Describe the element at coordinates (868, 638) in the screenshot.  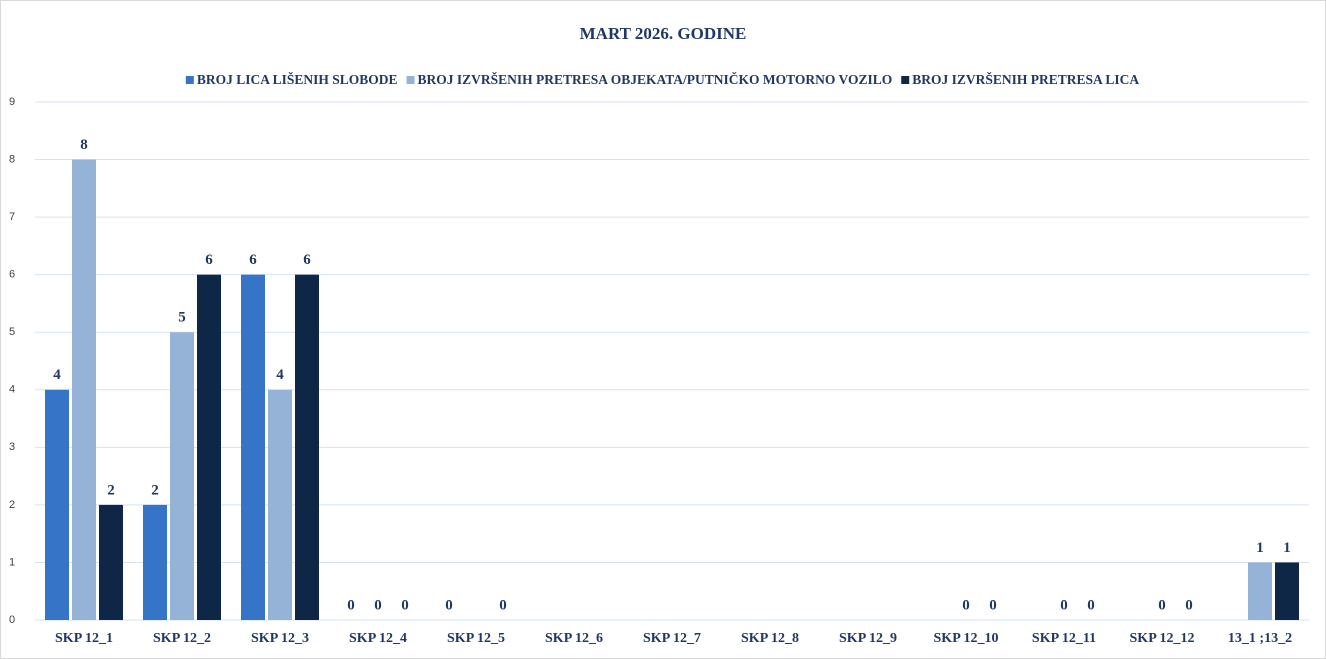
I see `x-tick-label: SKP 12_9` at that location.